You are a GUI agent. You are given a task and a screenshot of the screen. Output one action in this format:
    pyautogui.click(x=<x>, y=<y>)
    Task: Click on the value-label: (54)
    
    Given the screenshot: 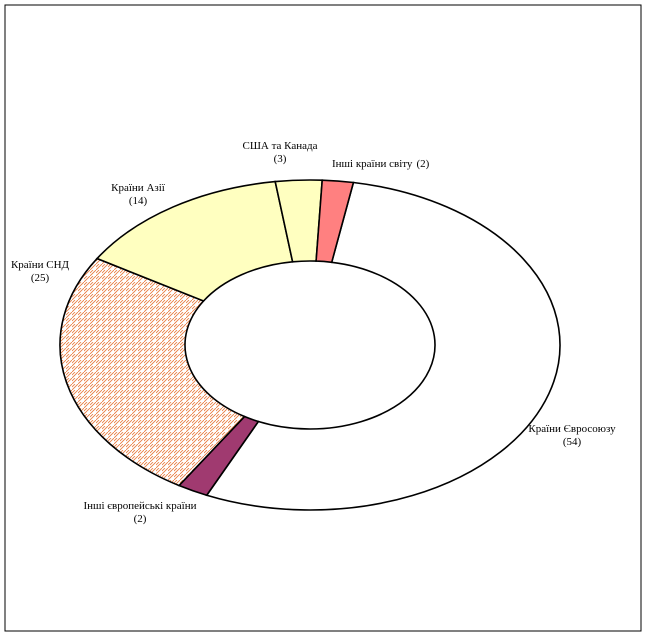 What is the action you would take?
    pyautogui.click(x=572, y=442)
    